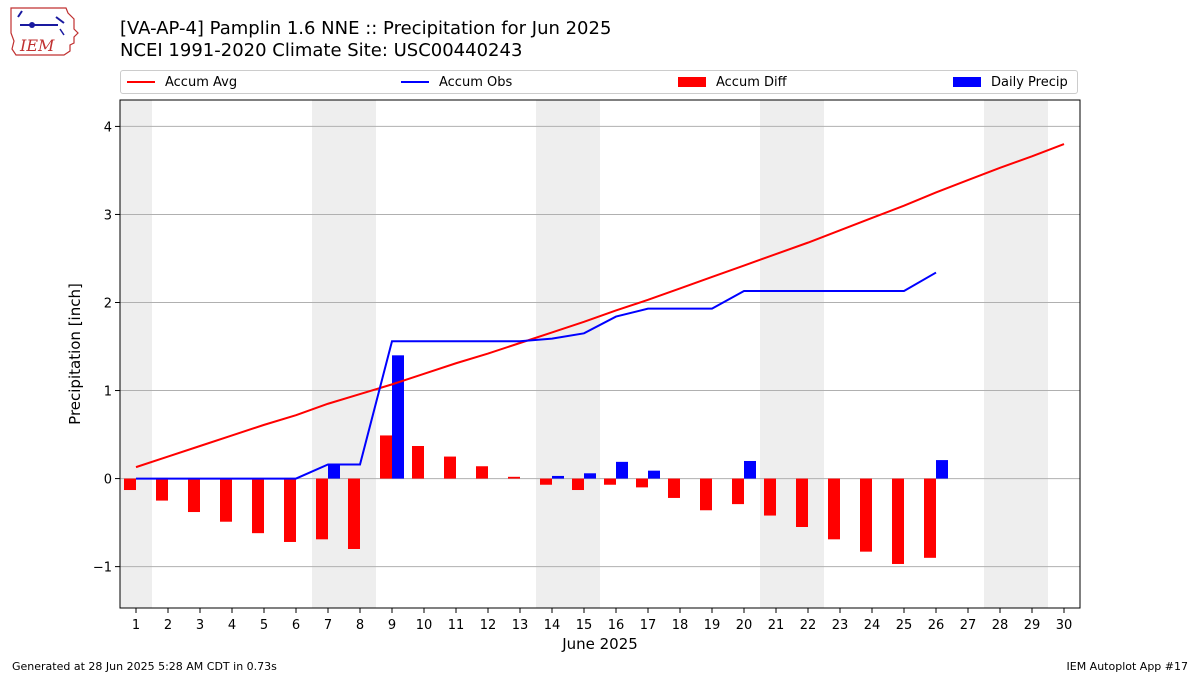  What do you see at coordinates (488, 625) in the screenshot?
I see `x-tick-label: 12` at bounding box center [488, 625].